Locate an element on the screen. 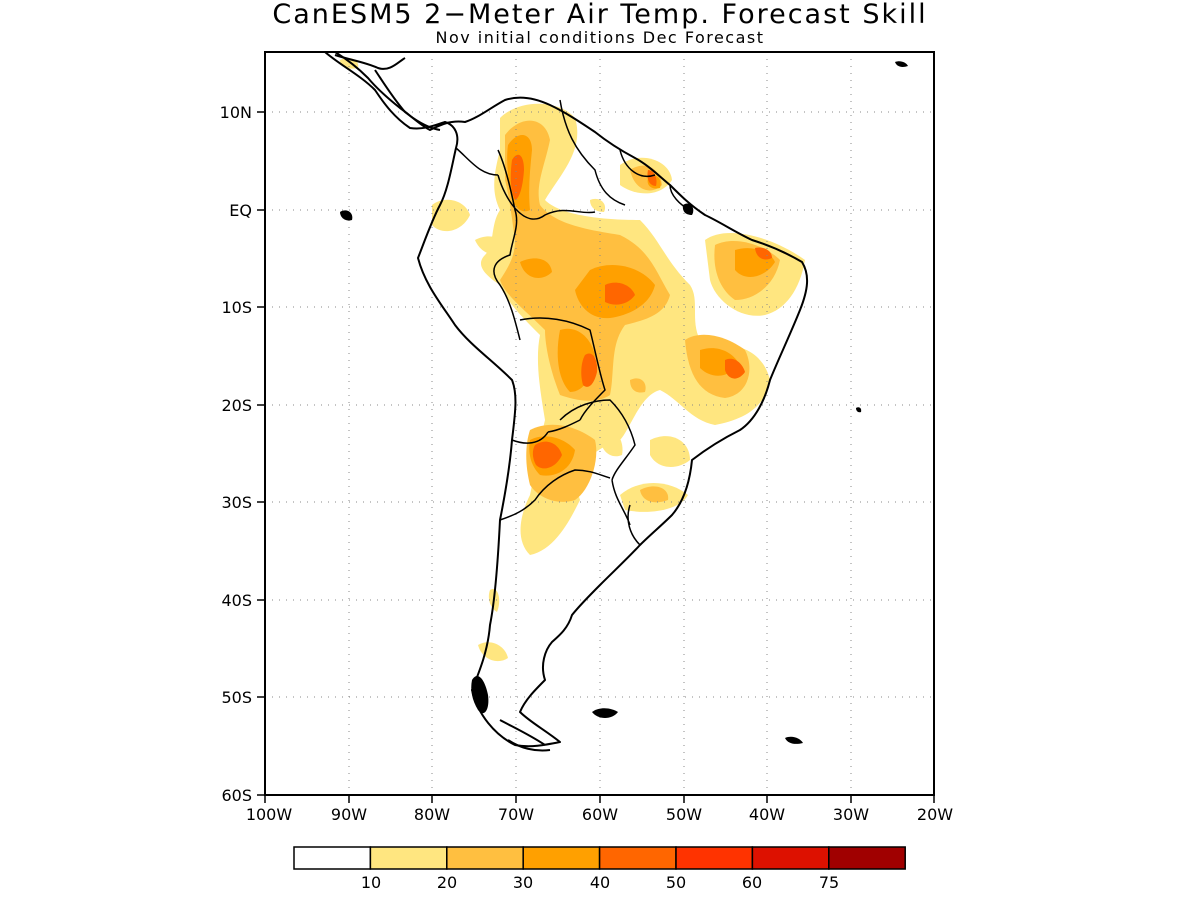 The width and height of the screenshot is (1200, 900). colorbar-label: 60 is located at coordinates (752, 882).